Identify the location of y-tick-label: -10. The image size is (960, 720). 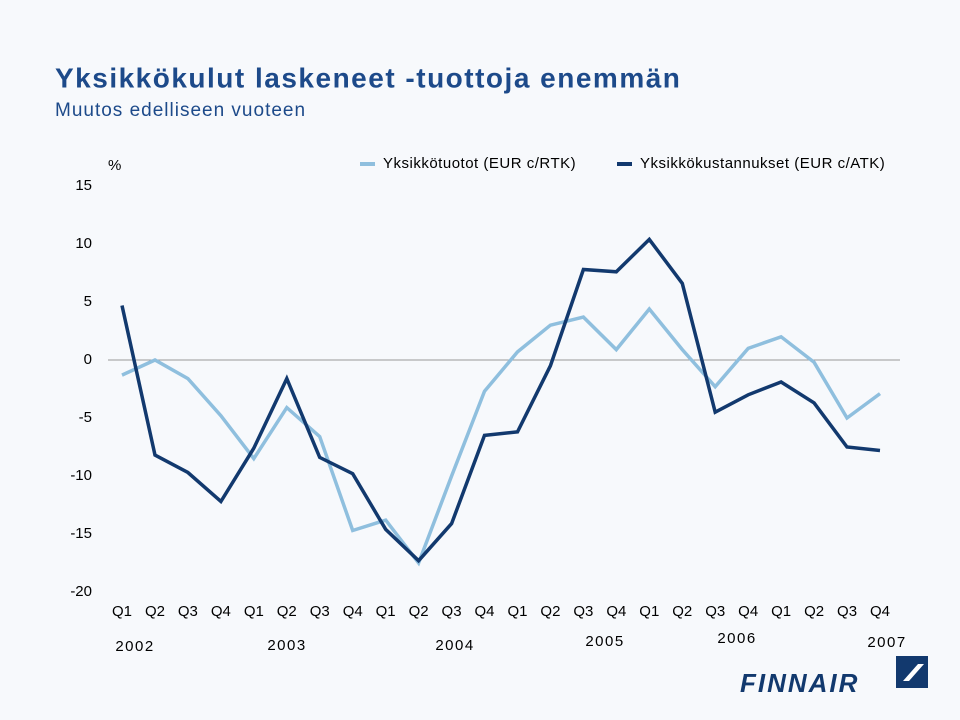
(81, 475).